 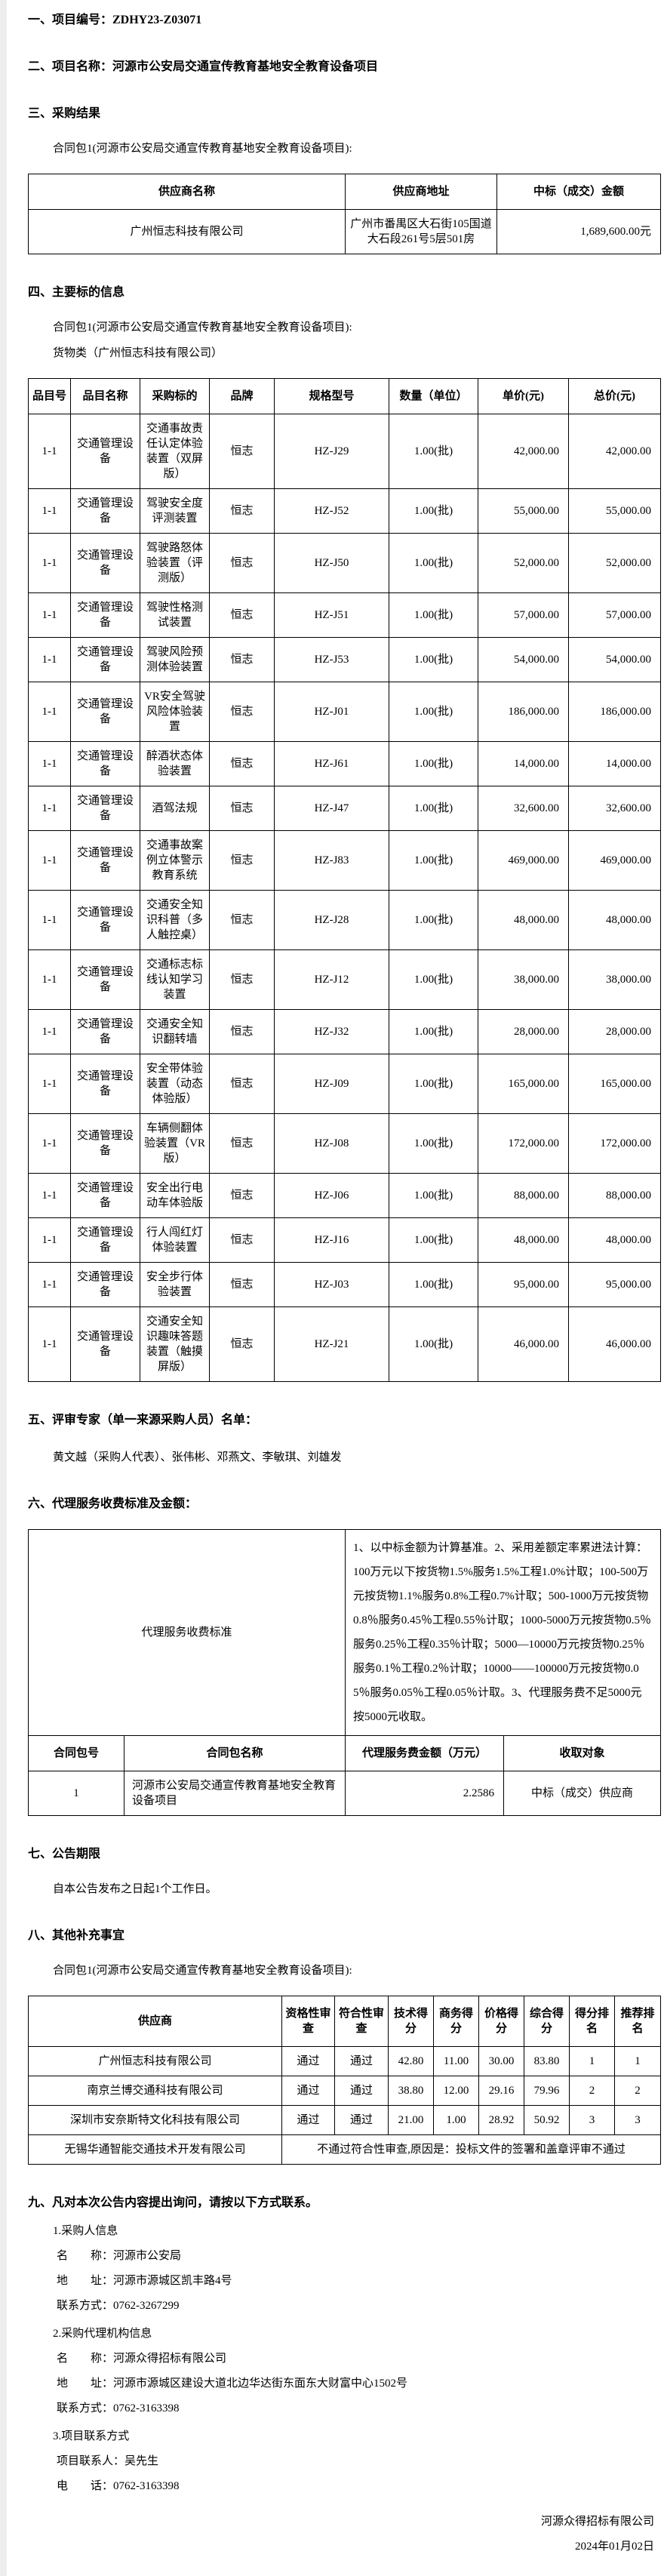 What do you see at coordinates (232, 2383) in the screenshot?
I see `agency-address-line: 地 址：河源市源城区建设大道北边华达街东面东大财富中心1502号` at bounding box center [232, 2383].